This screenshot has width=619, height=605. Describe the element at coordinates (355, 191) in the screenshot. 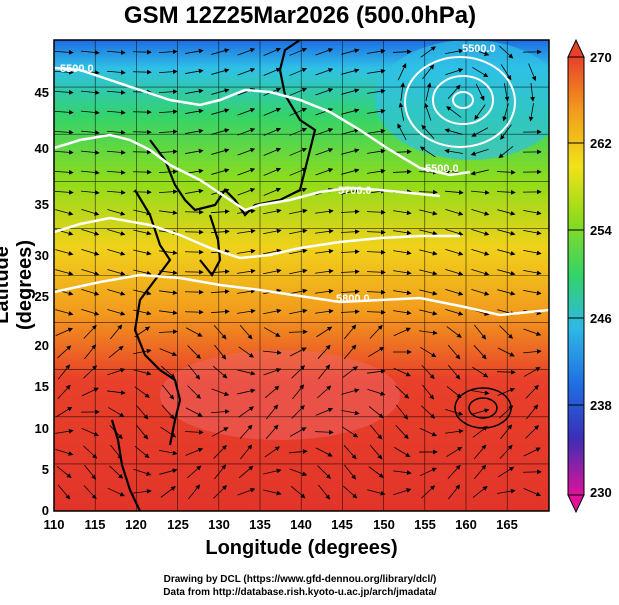

I see `contour-label-5700: 5700.0` at that location.